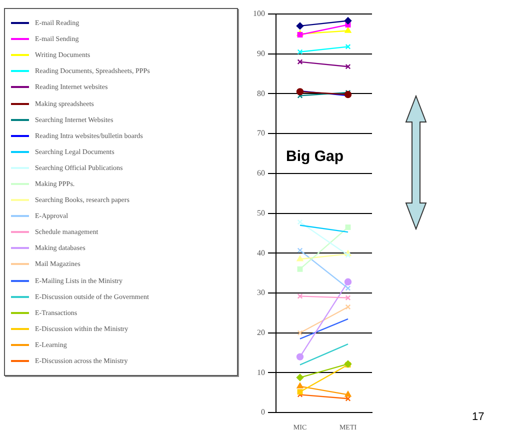 This screenshot has width=522, height=441. What do you see at coordinates (261, 293) in the screenshot?
I see `y-tick-label: 30` at bounding box center [261, 293].